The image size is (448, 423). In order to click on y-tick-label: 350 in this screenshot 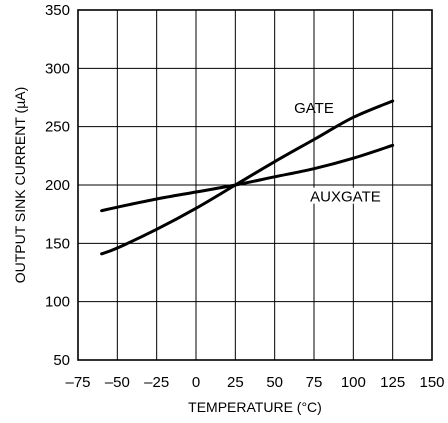, I will do `click(57, 10)`.